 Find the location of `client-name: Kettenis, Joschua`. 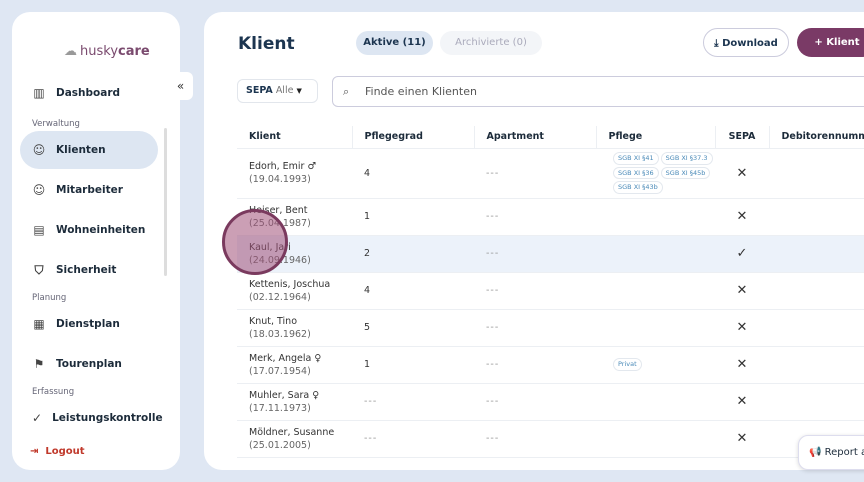

client-name: Kettenis, Joschua is located at coordinates (290, 284).